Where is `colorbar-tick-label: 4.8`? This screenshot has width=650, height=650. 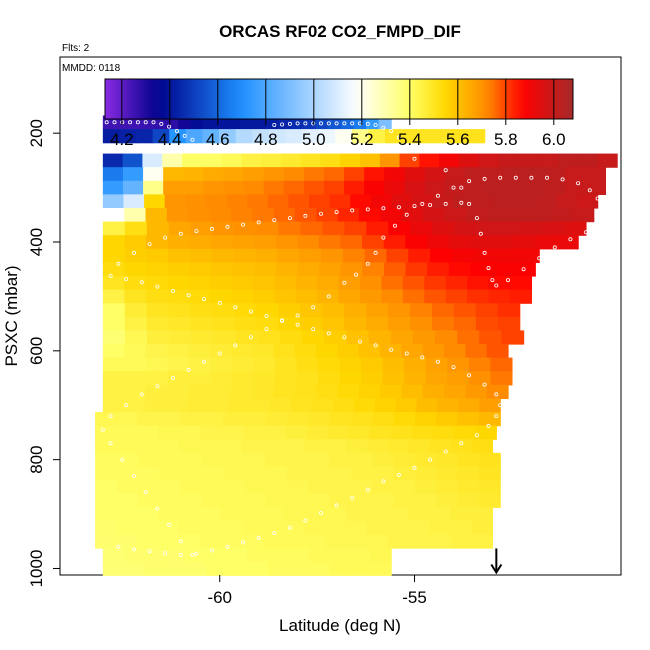 colorbar-tick-label: 4.8 is located at coordinates (266, 139).